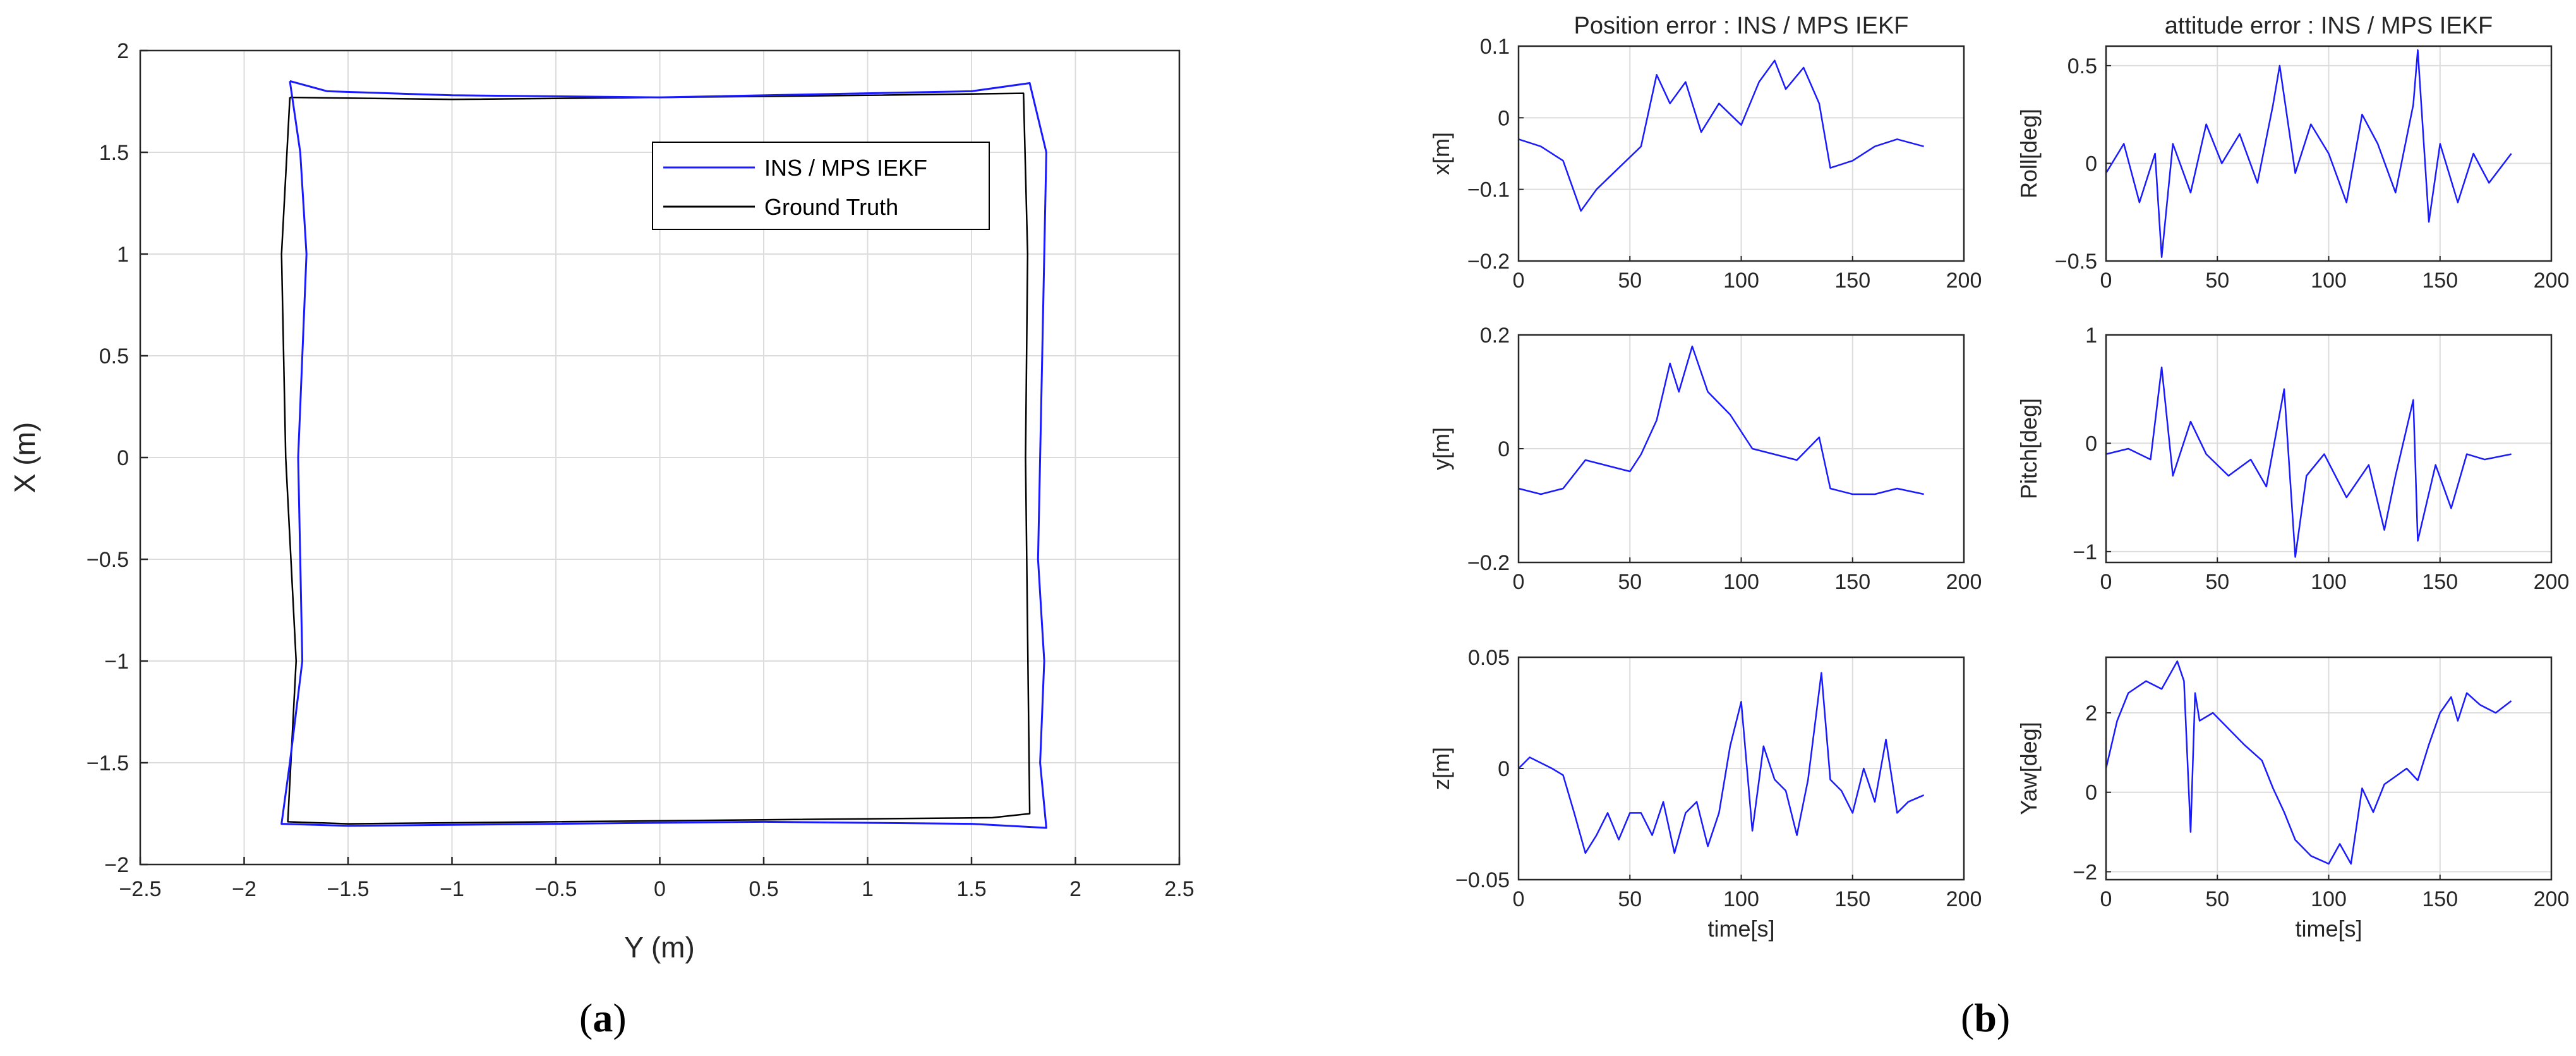 This screenshot has height=1056, width=2576. What do you see at coordinates (244, 889) in the screenshot?
I see `x-tick-label: −2` at bounding box center [244, 889].